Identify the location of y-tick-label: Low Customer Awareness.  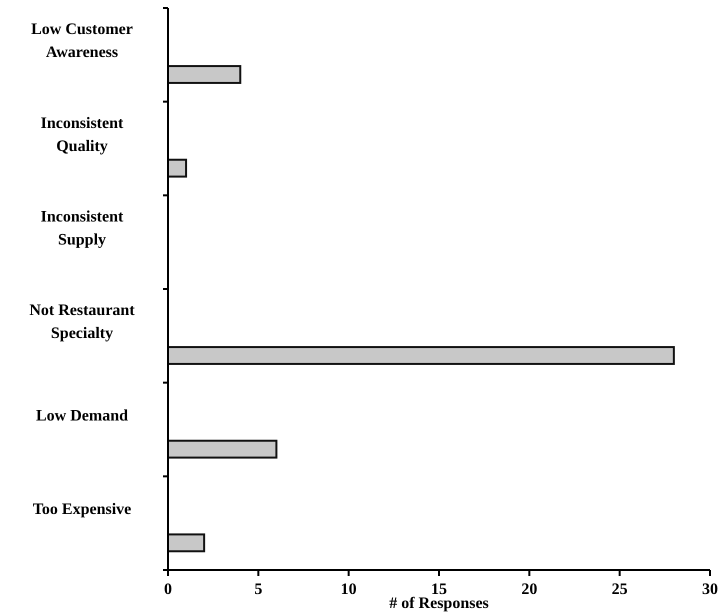
(82, 40).